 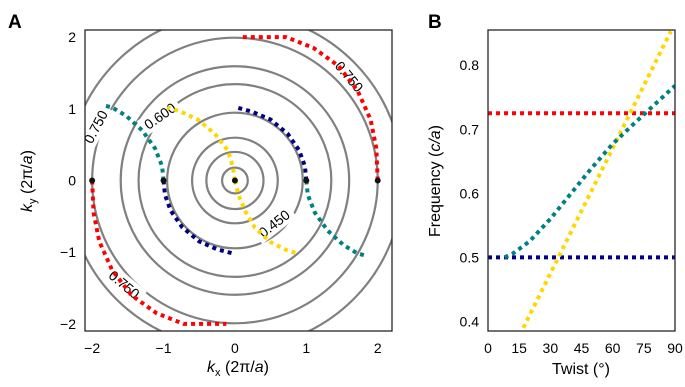 What do you see at coordinates (238, 369) in the screenshot?
I see `panel-a-x-axis-label: kx (2π/a)` at bounding box center [238, 369].